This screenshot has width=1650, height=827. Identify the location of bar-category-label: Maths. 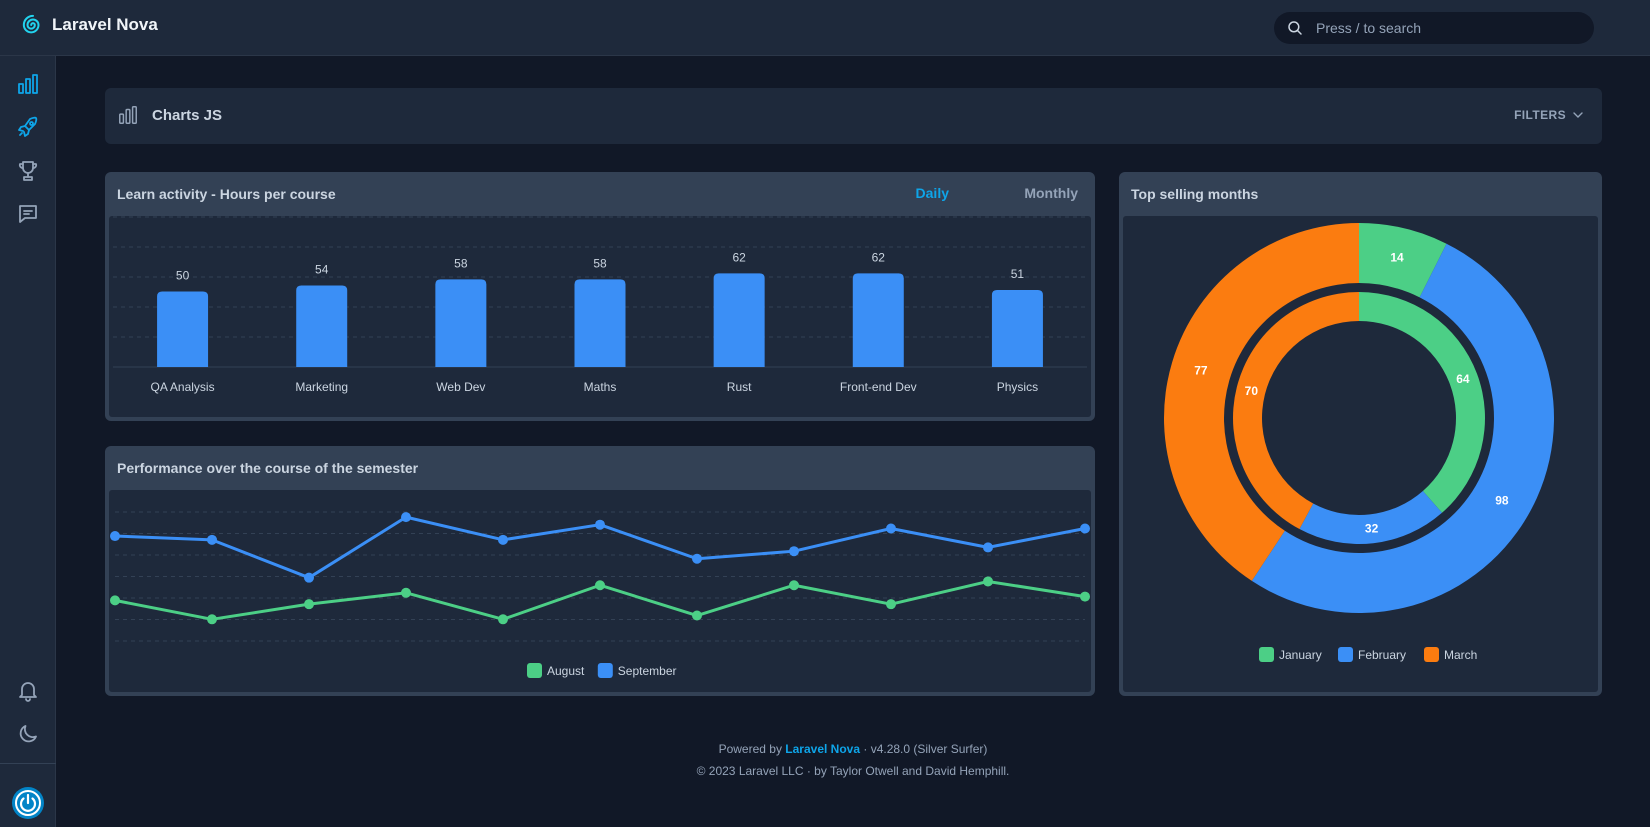
(600, 387).